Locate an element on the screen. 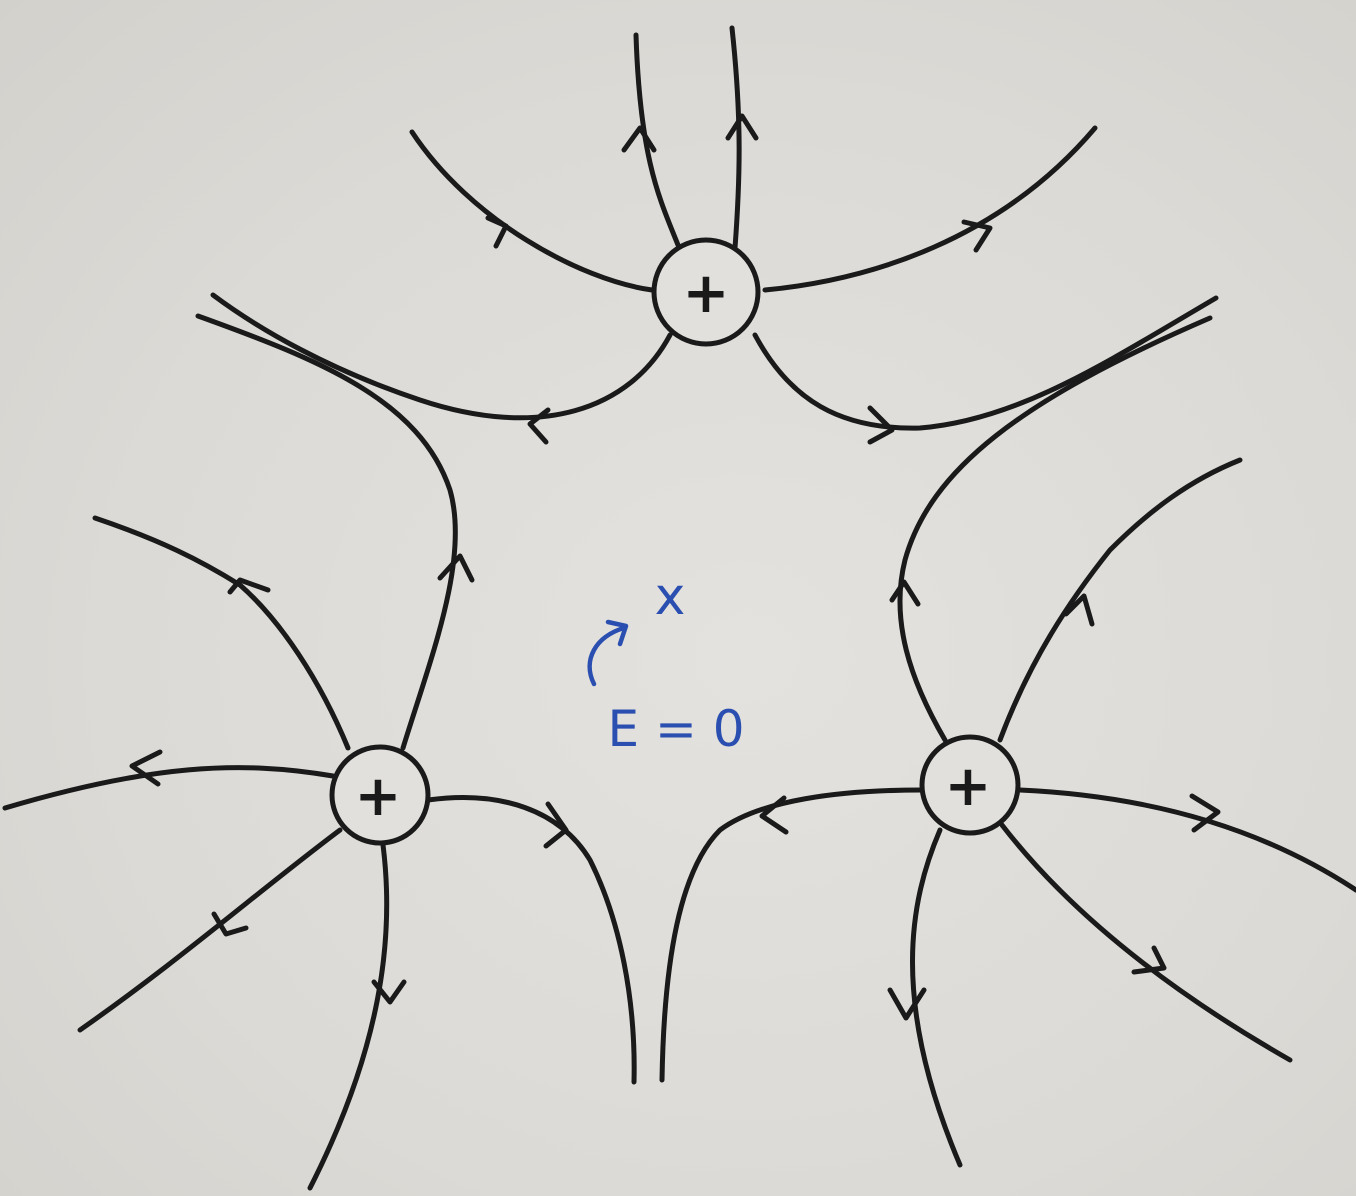  charge-sign-top: + is located at coordinates (706, 293).